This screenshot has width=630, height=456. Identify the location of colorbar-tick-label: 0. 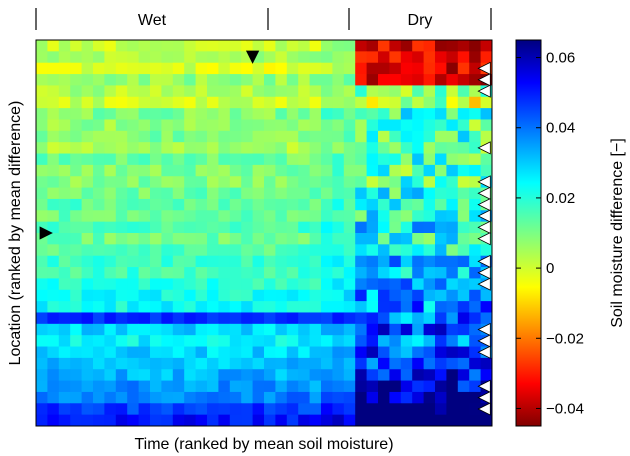
(550, 268).